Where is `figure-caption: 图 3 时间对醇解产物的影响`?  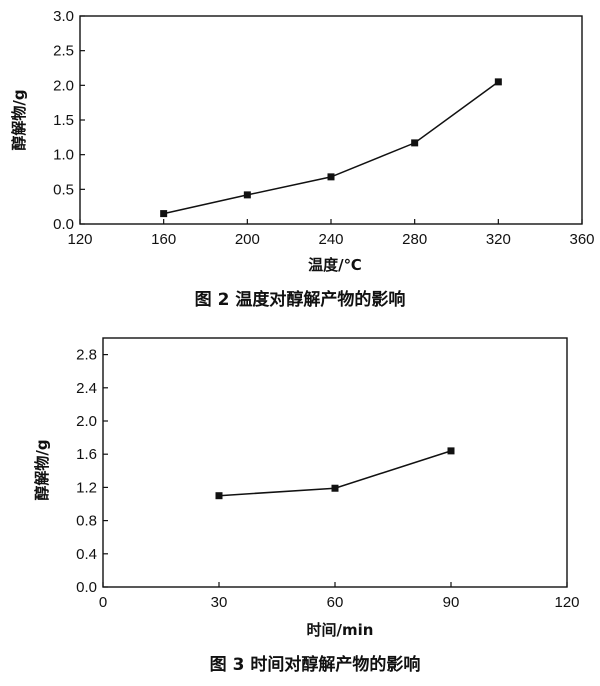 figure-caption: 图 3 时间对醇解产物的影响 is located at coordinates (315, 664).